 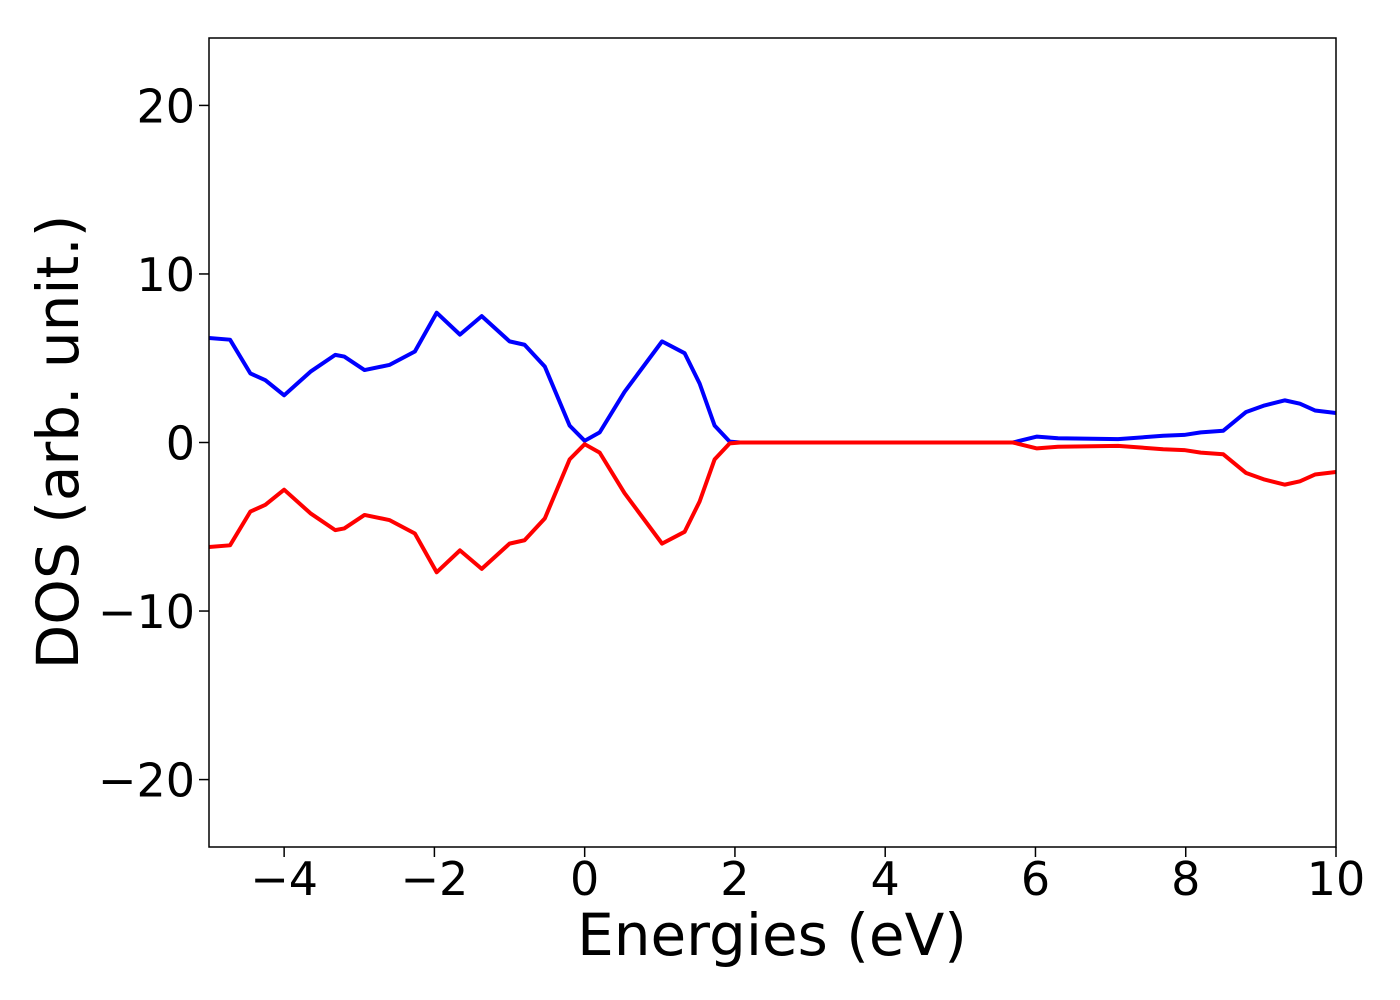 I want to click on x-tick-label: 4, so click(x=885, y=879).